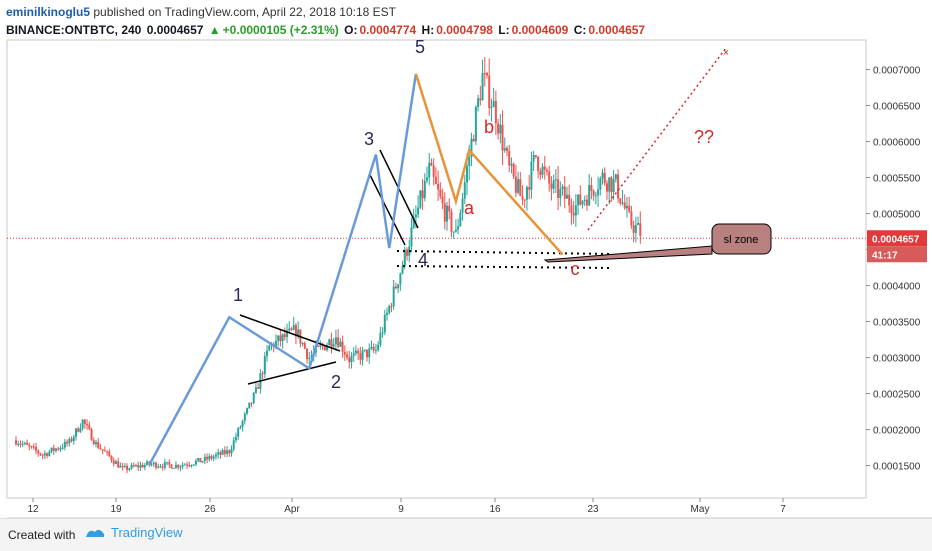  I want to click on x-tick-label: 9, so click(401, 509).